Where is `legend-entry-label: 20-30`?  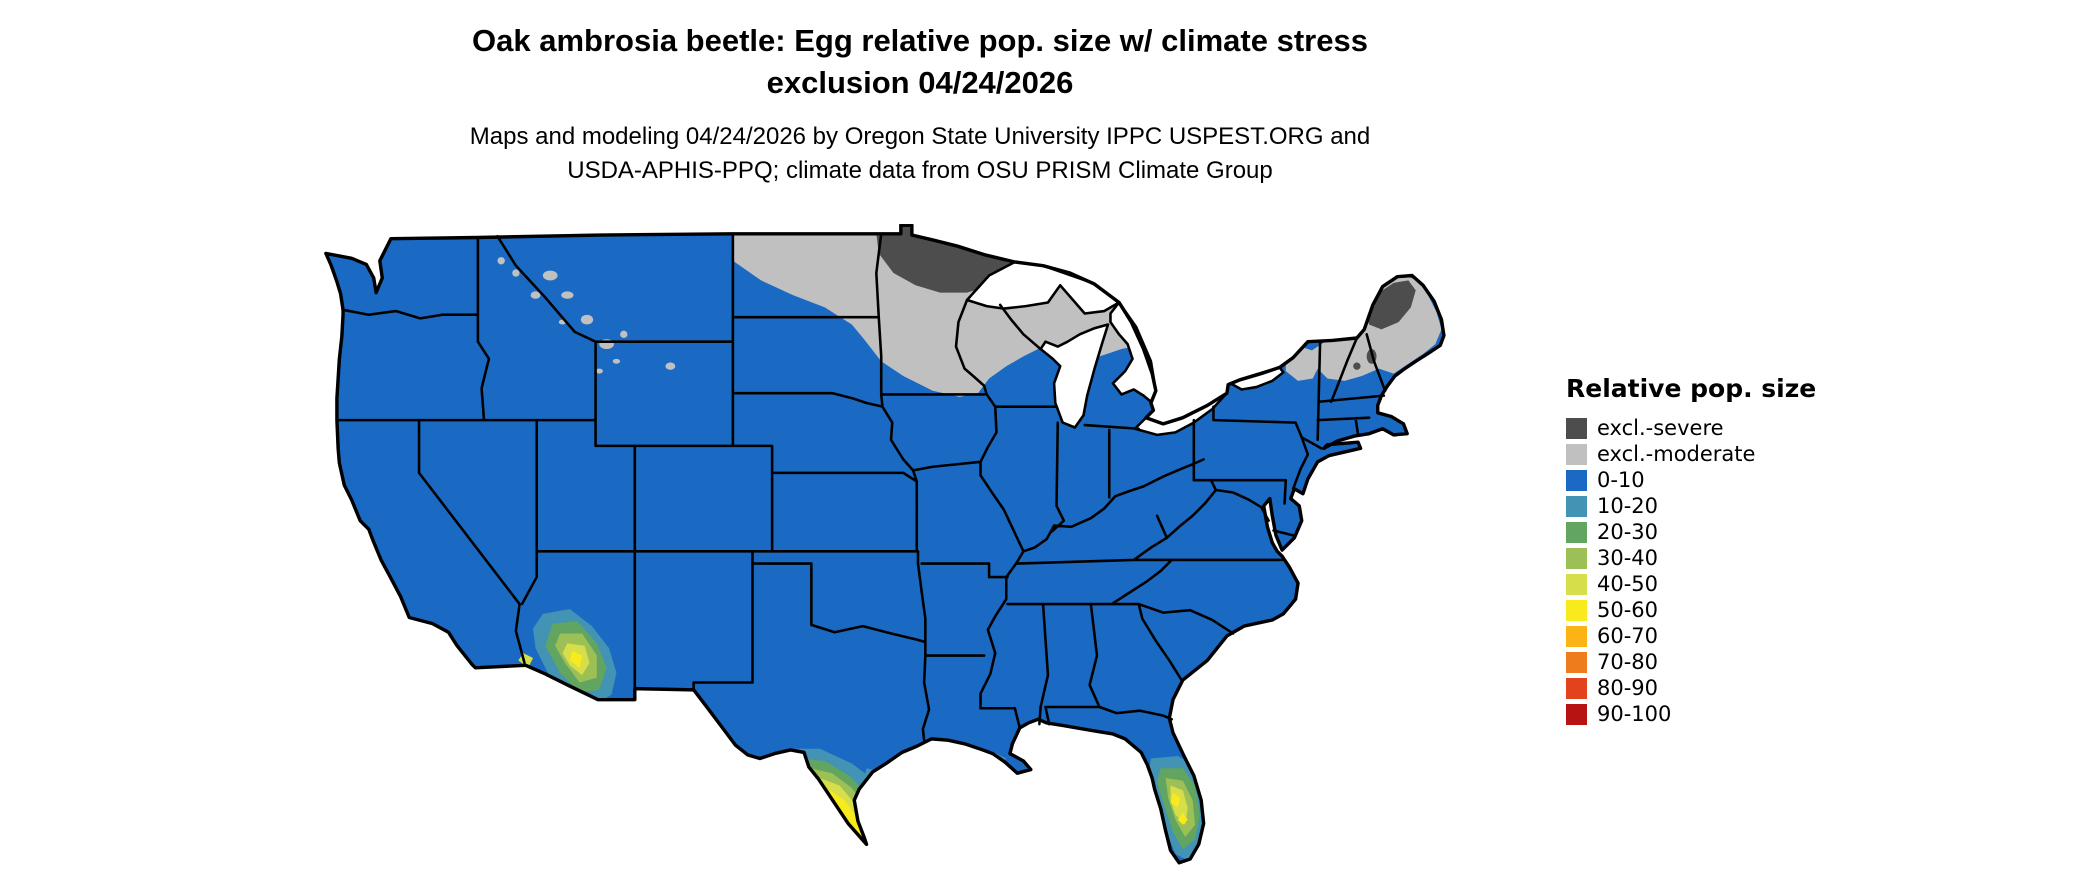
legend-entry-label: 20-30 is located at coordinates (1628, 532).